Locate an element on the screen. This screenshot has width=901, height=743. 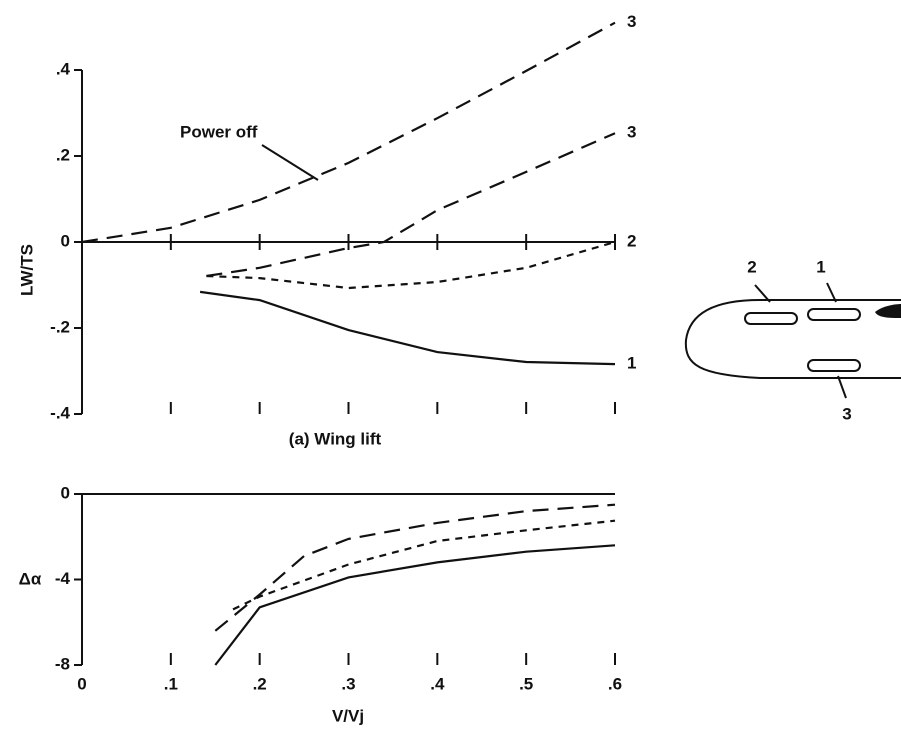
fuselage-diagram: 2 1 3 is located at coordinates (792, 340).